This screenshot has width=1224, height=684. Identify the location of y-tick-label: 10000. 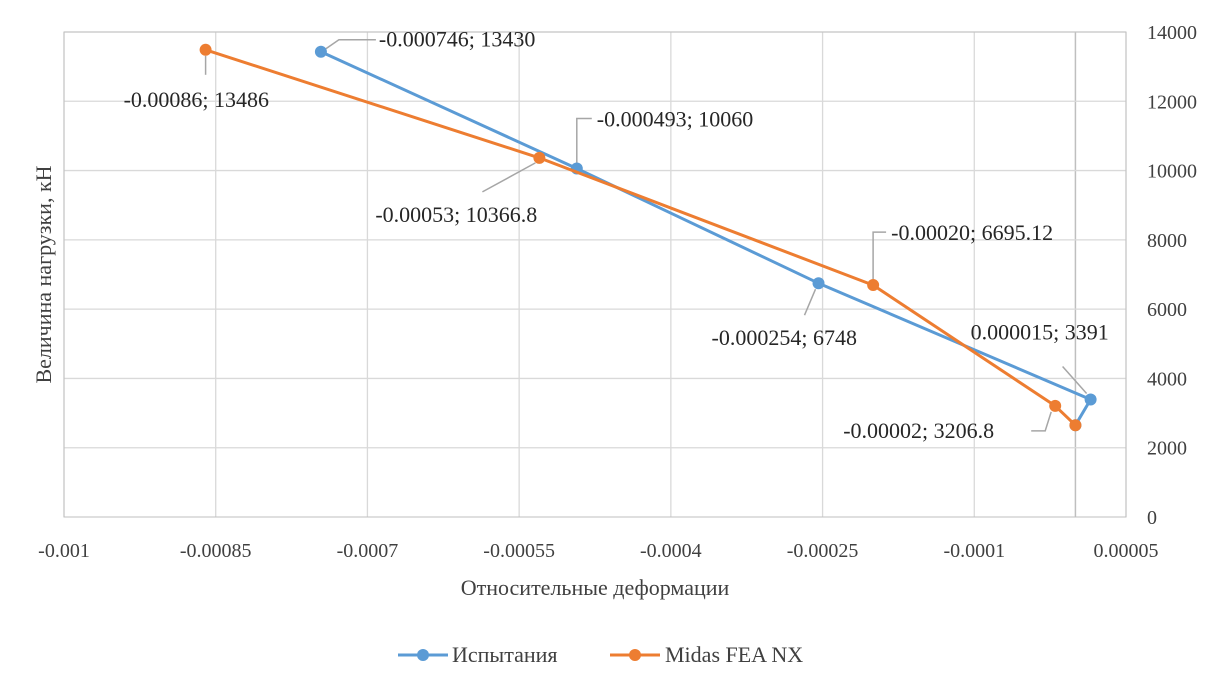
(1172, 172).